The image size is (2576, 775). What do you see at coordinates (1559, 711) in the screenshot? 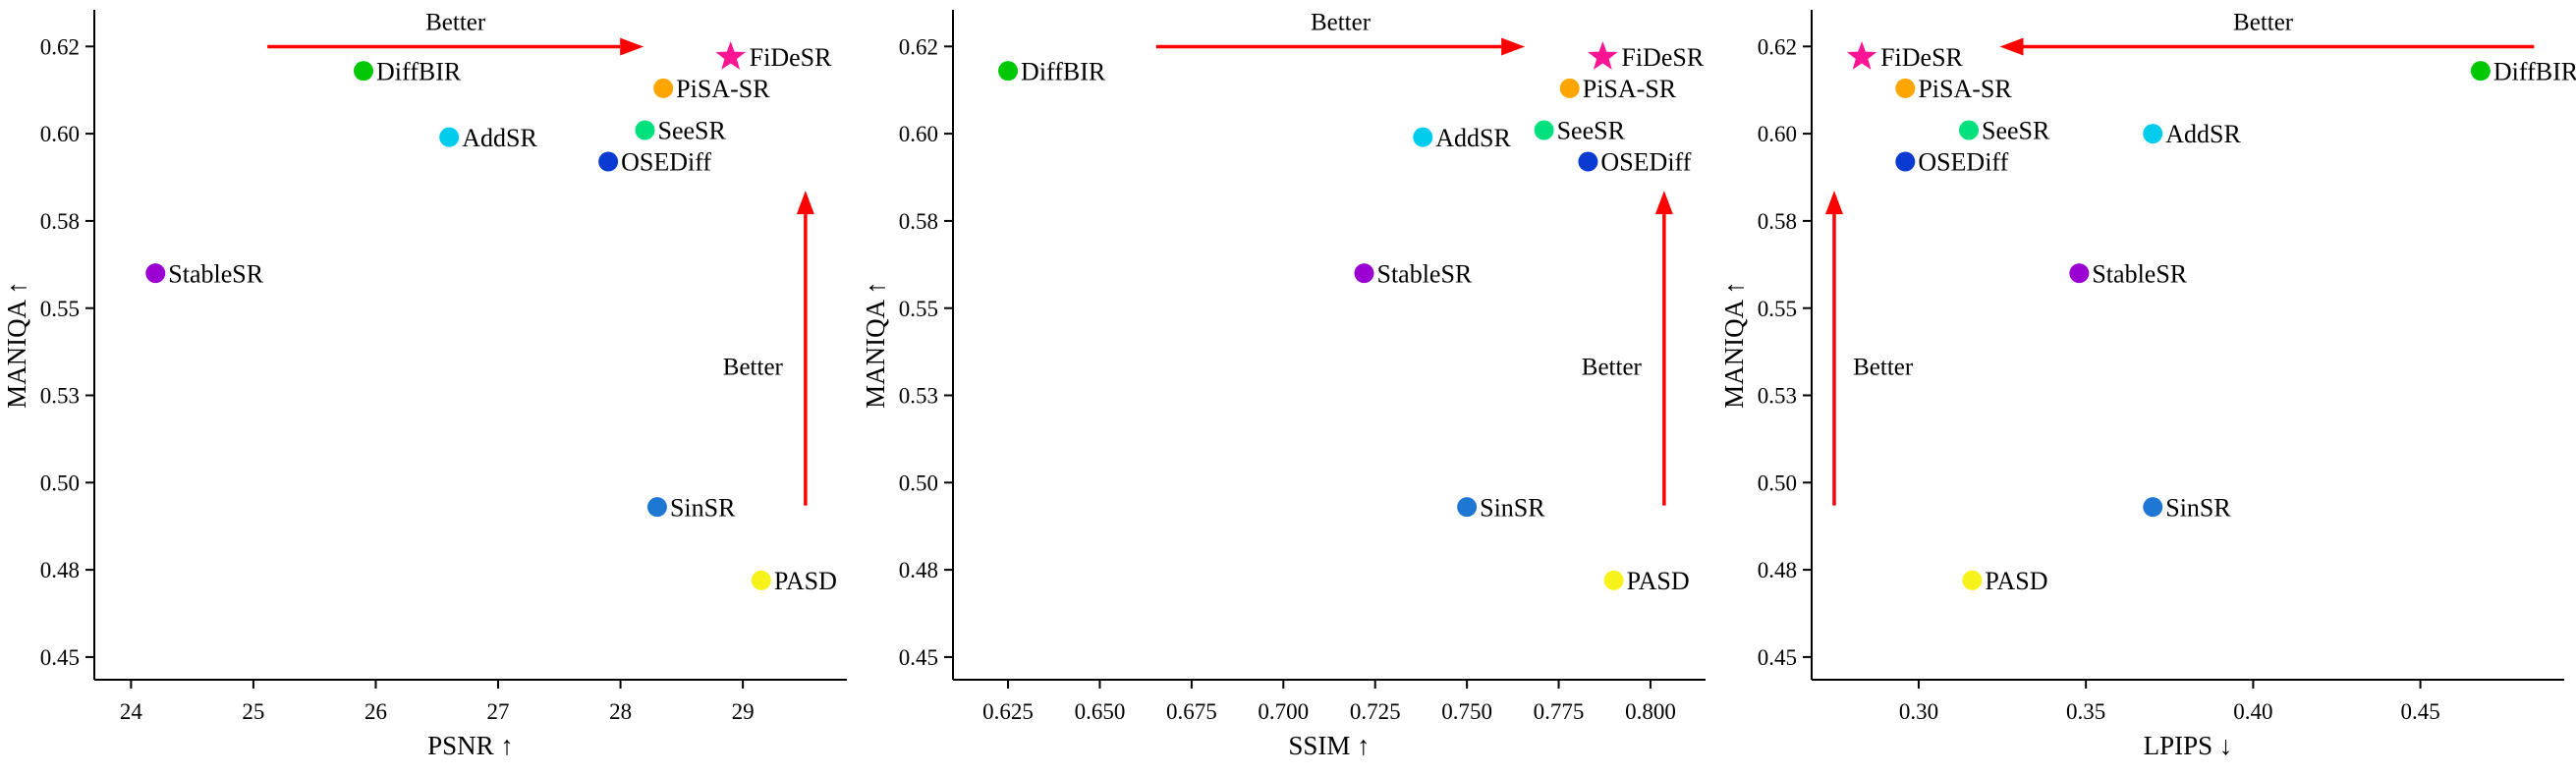
I see `x-tick-label: 0.775` at bounding box center [1559, 711].